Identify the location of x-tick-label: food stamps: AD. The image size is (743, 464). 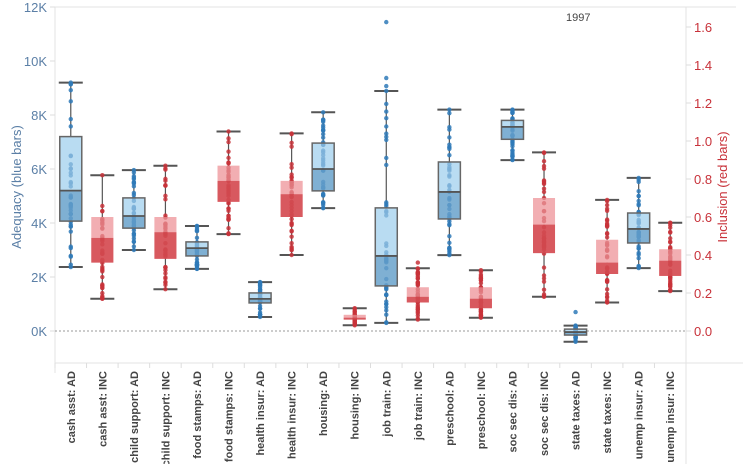
(198, 415).